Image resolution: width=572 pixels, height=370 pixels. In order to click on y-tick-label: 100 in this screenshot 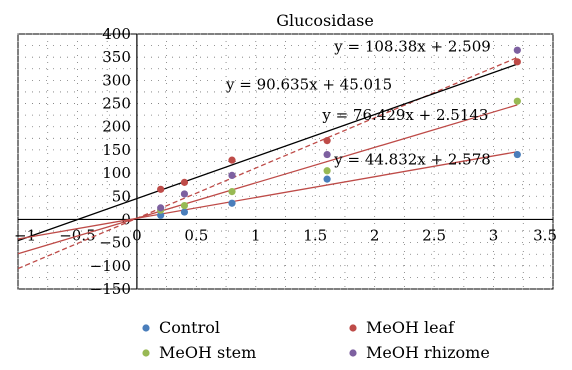, I will do `click(116, 173)`.